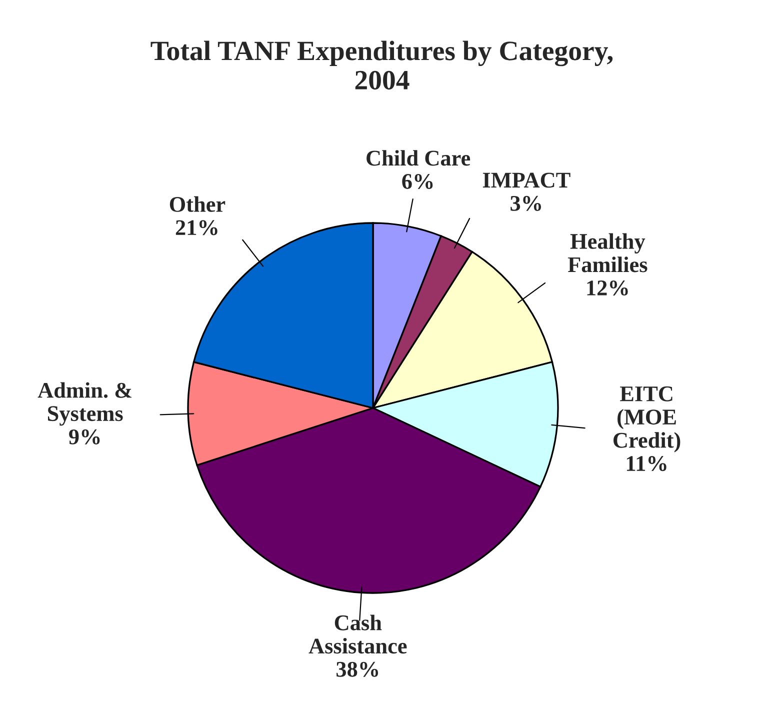 The image size is (765, 708). Describe the element at coordinates (84, 436) in the screenshot. I see `data-label: 9%` at that location.